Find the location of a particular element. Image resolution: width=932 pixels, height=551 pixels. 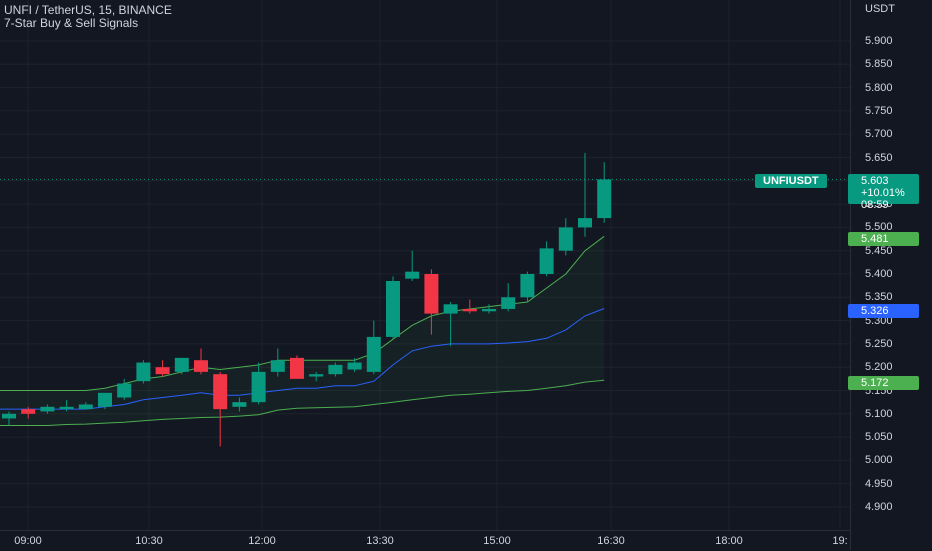

time-axis: 09:00 10:30 12:00 13:30 15:00 16:30 18:00 19: is located at coordinates (425, 540).